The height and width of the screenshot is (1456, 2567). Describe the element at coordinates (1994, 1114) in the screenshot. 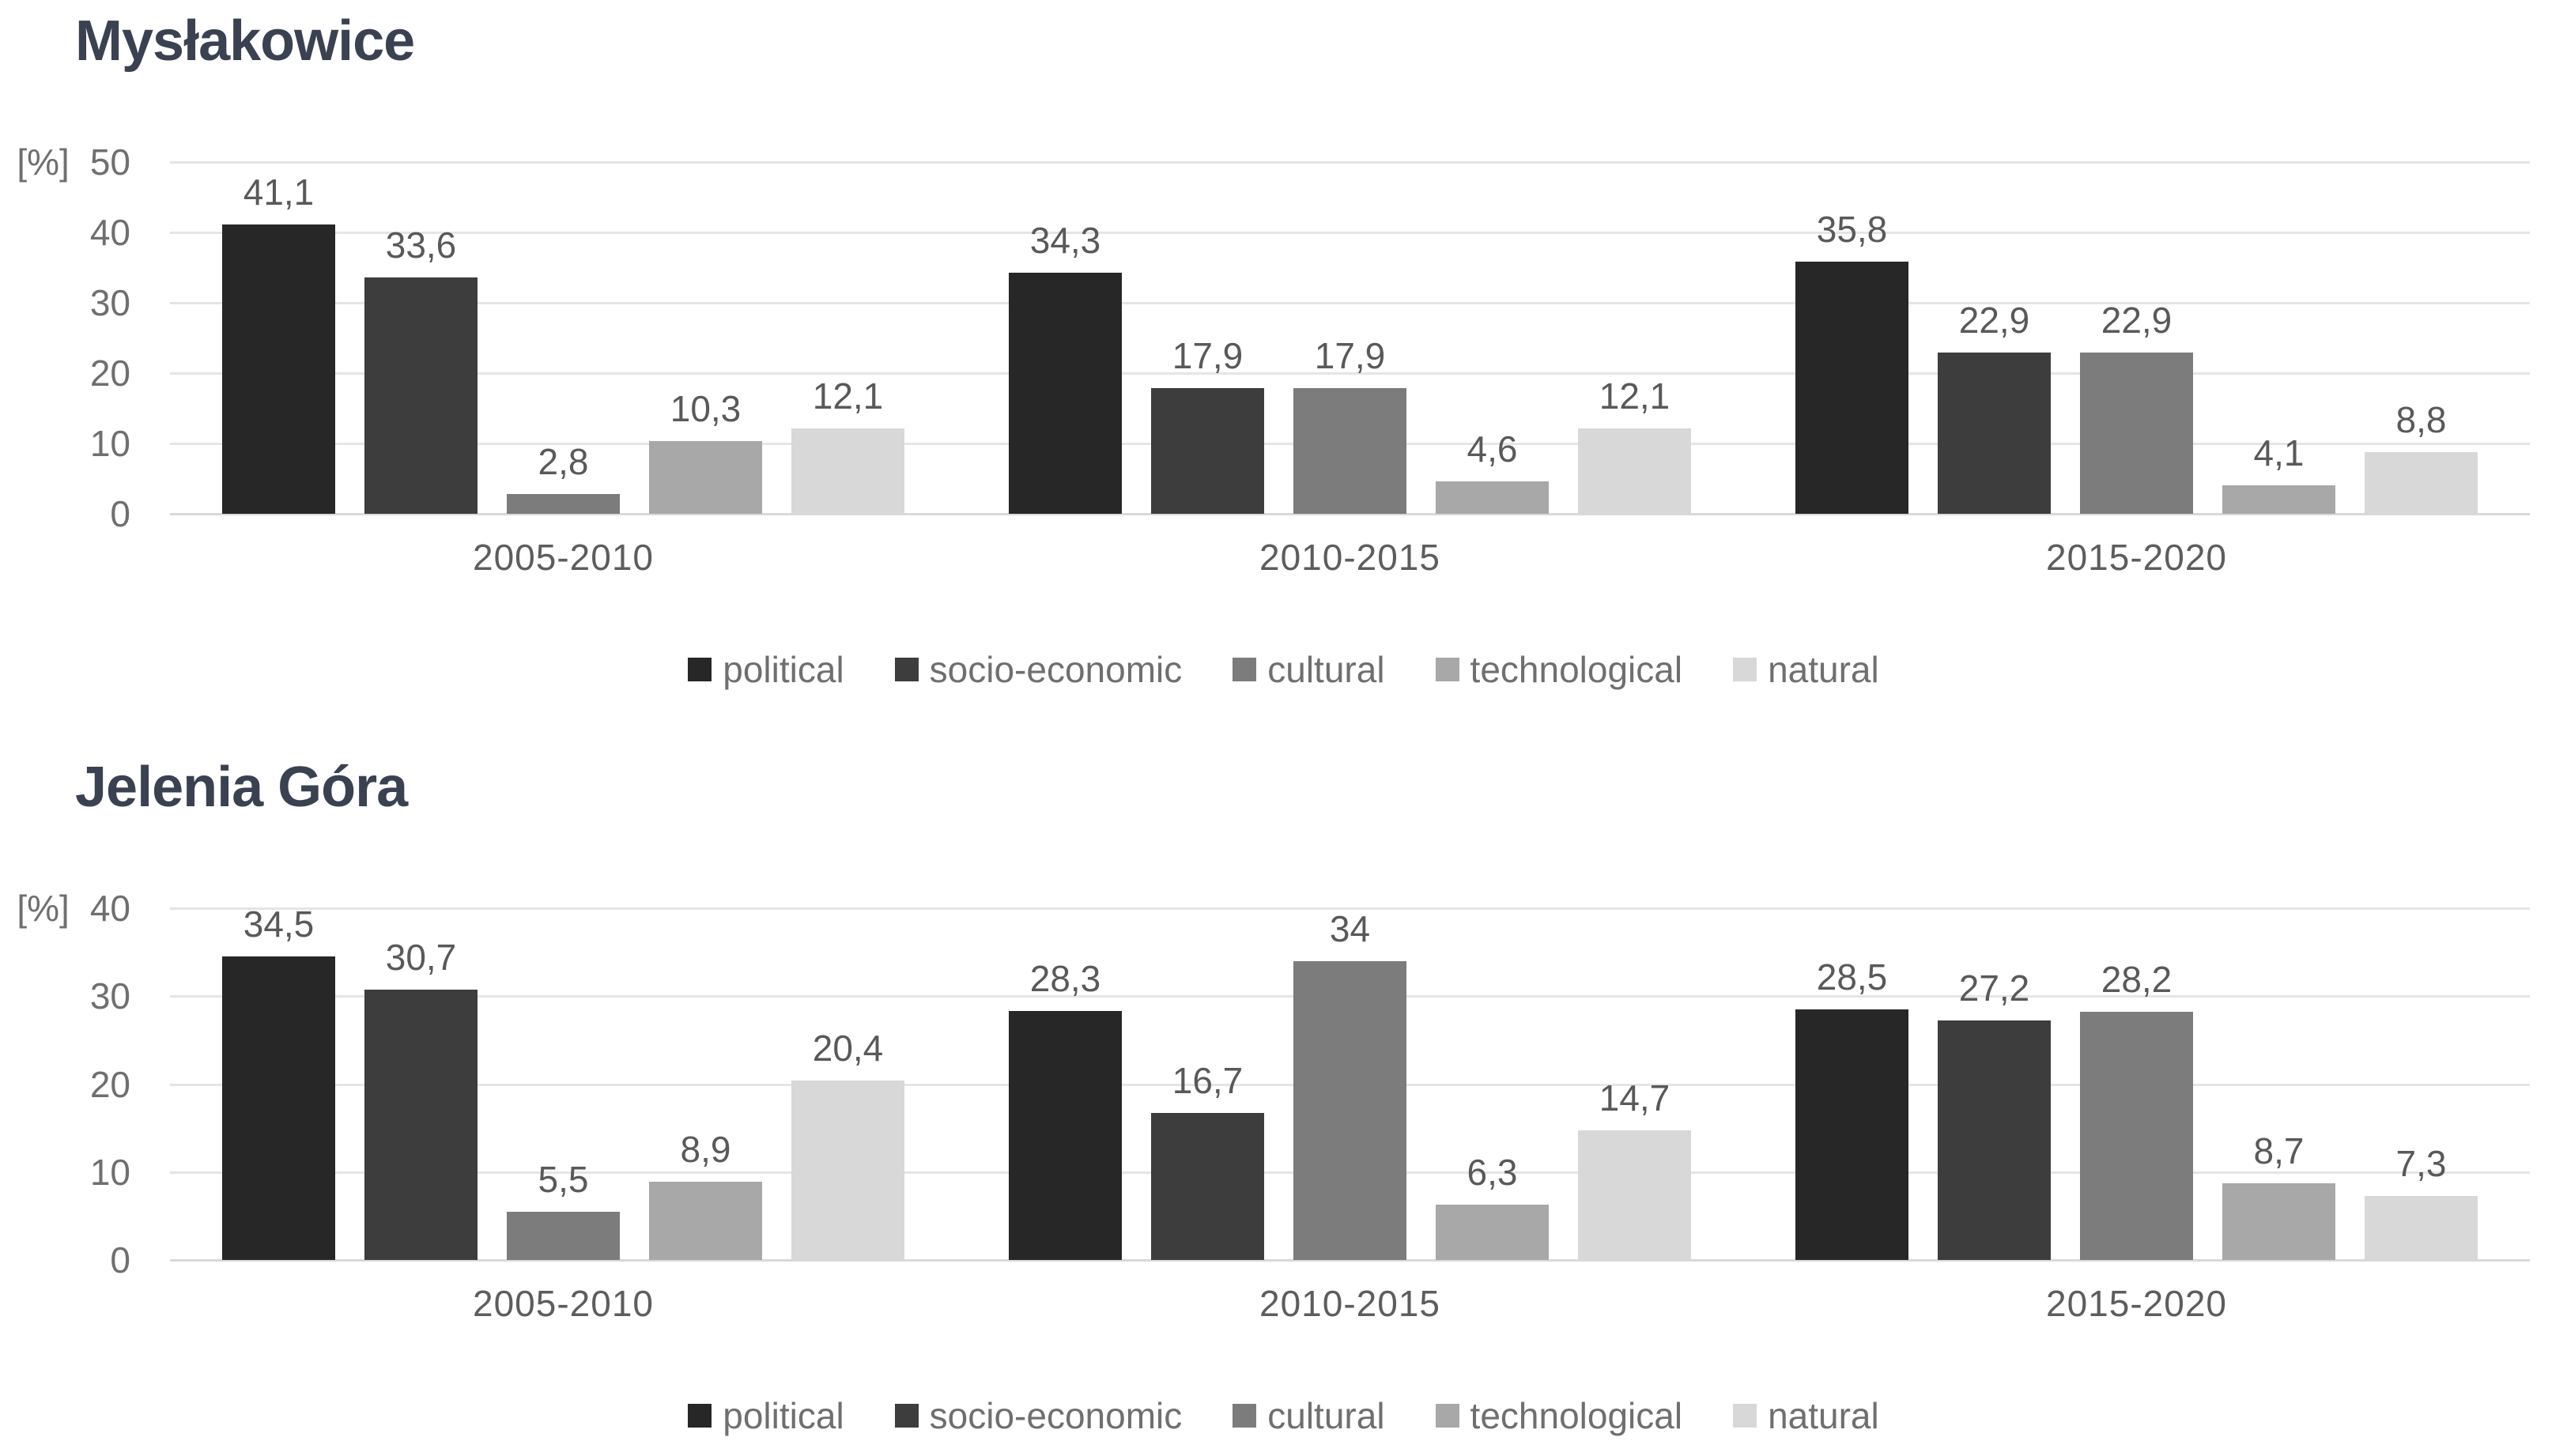

I see `bar-socio-economic: 27,2` at that location.